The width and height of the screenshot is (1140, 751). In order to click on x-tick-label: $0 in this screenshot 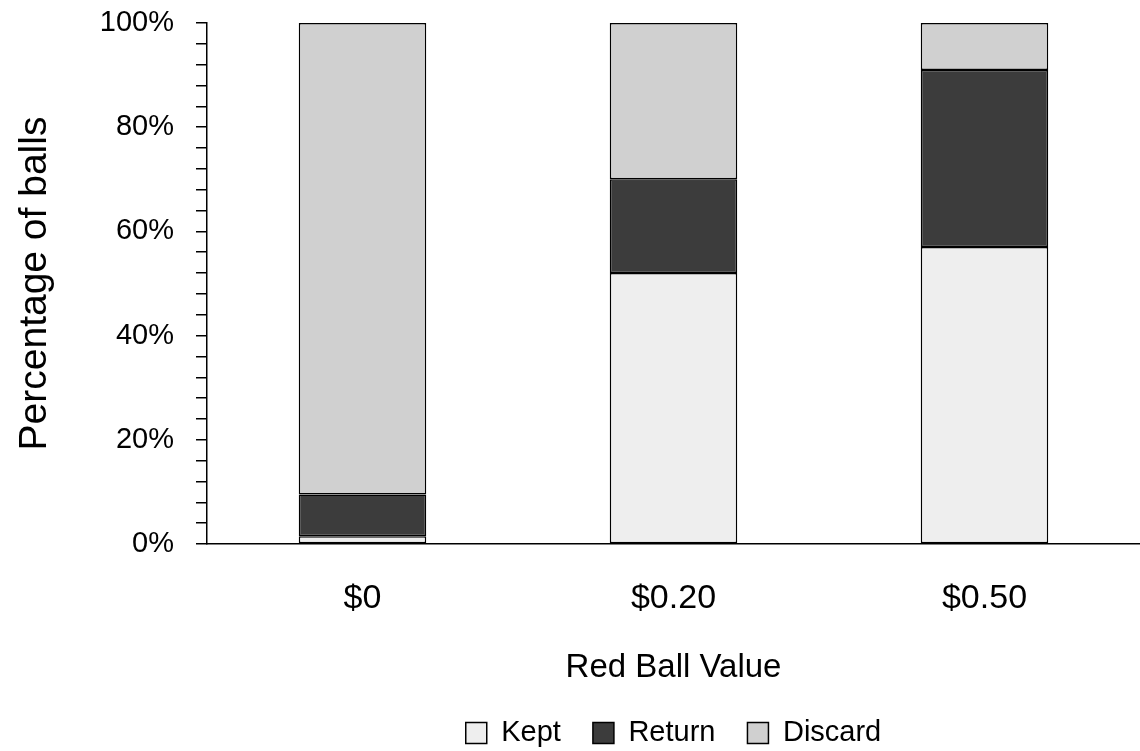, I will do `click(362, 595)`.